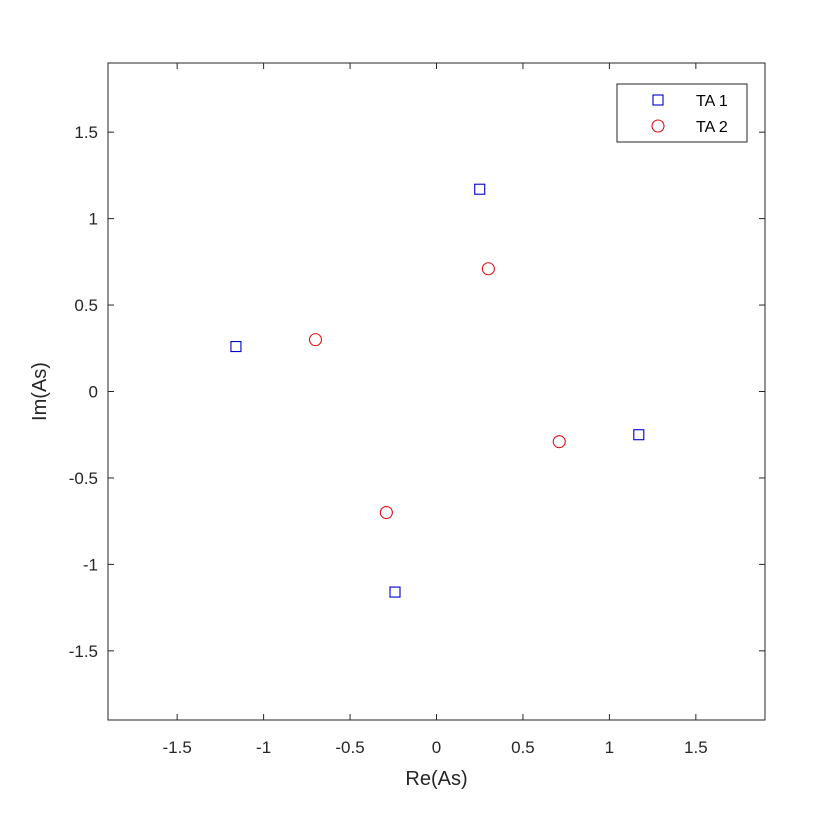 Image resolution: width=830 pixels, height=830 pixels. What do you see at coordinates (93, 392) in the screenshot?
I see `y-tick-label: 0` at bounding box center [93, 392].